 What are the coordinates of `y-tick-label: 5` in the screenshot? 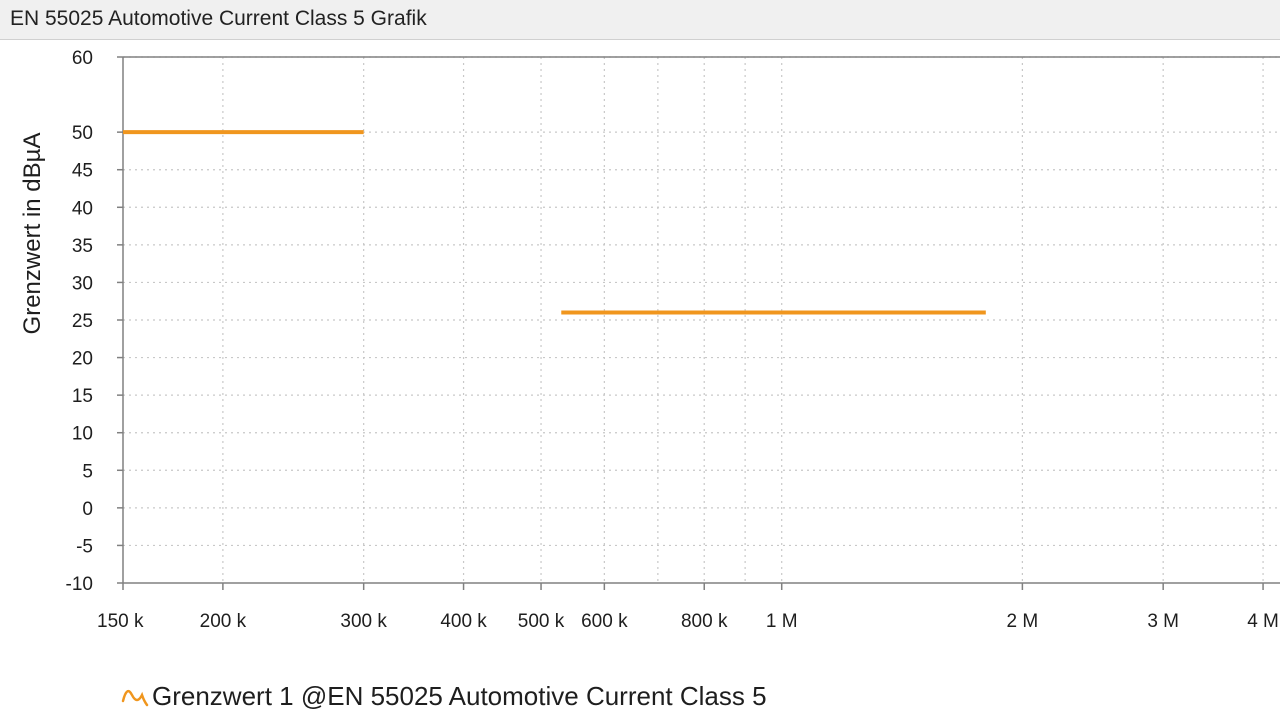 It's located at (87, 471).